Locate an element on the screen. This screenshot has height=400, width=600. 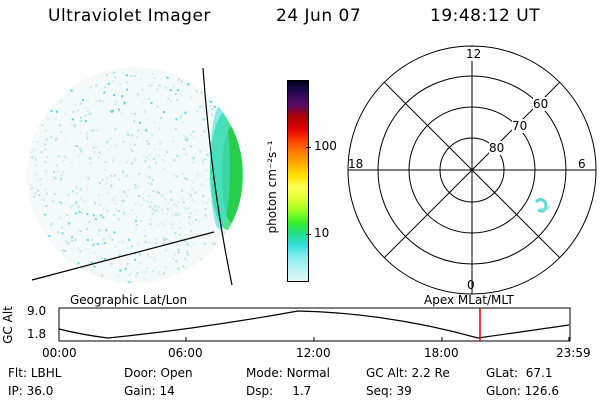
info-ip-label: IP: is located at coordinates (15, 391).